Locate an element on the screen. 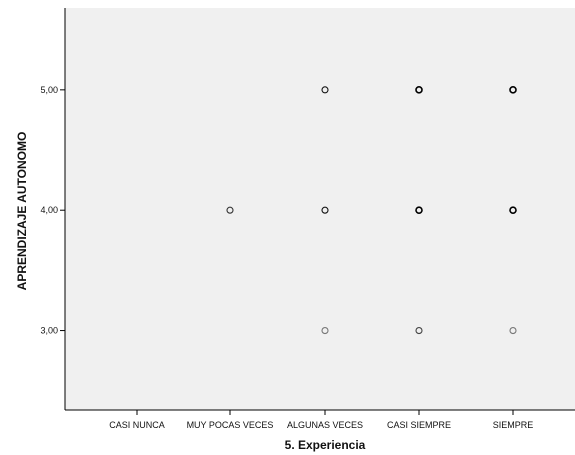 This screenshot has height=455, width=575. x-tick-label: CASI NUNCA is located at coordinates (137, 425).